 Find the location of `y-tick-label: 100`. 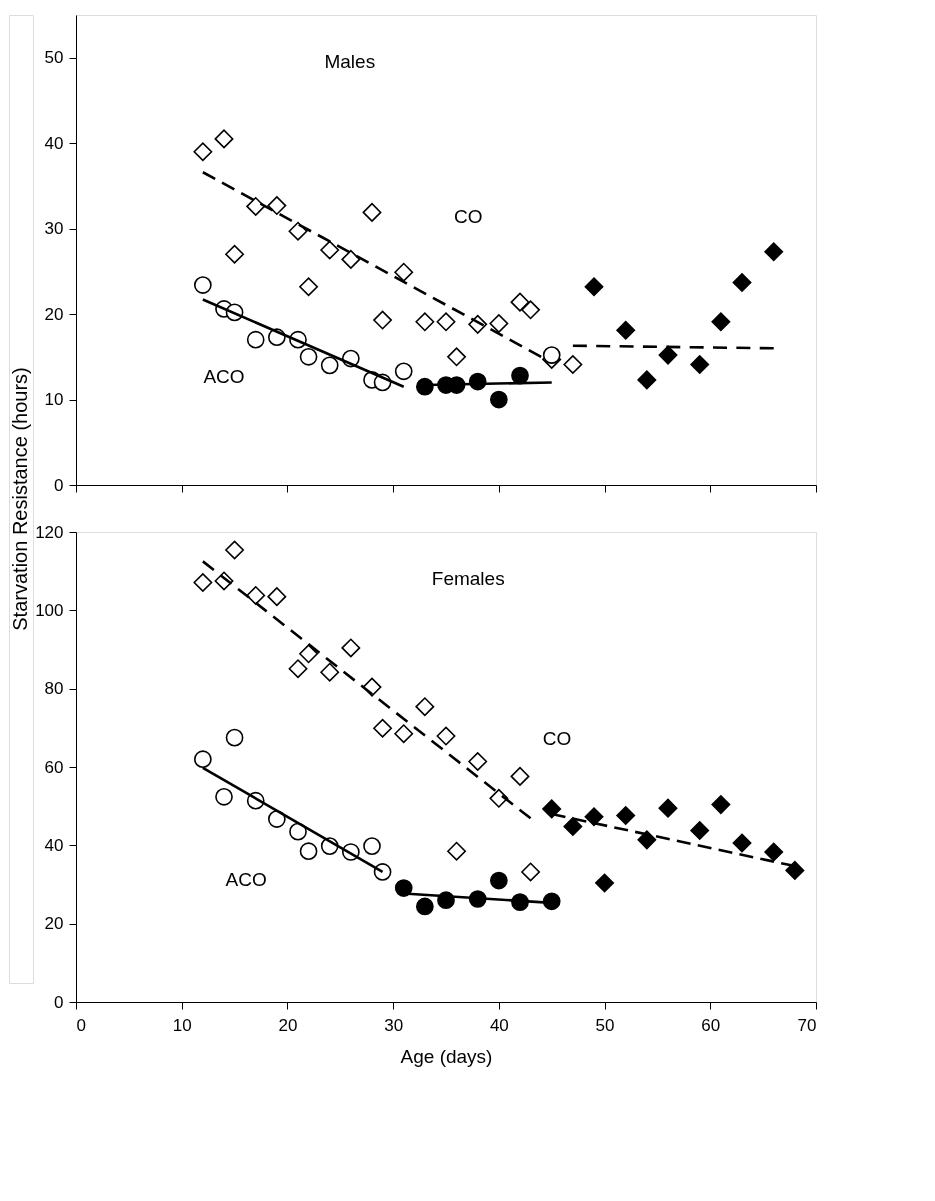

y-tick-label: 100 is located at coordinates (49, 610).